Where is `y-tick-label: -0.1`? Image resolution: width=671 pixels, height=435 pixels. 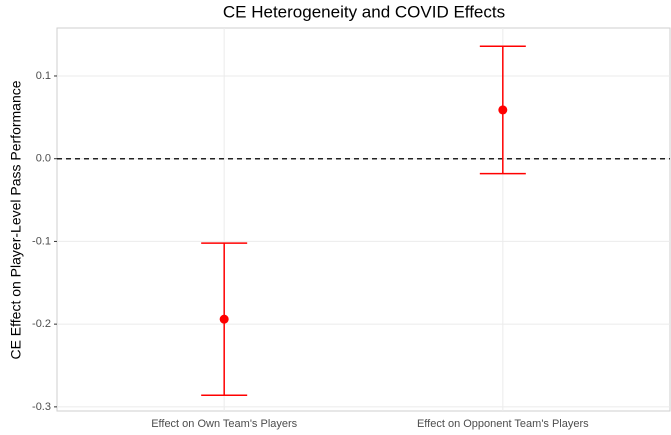
y-tick-label: -0.1 is located at coordinates (41, 241).